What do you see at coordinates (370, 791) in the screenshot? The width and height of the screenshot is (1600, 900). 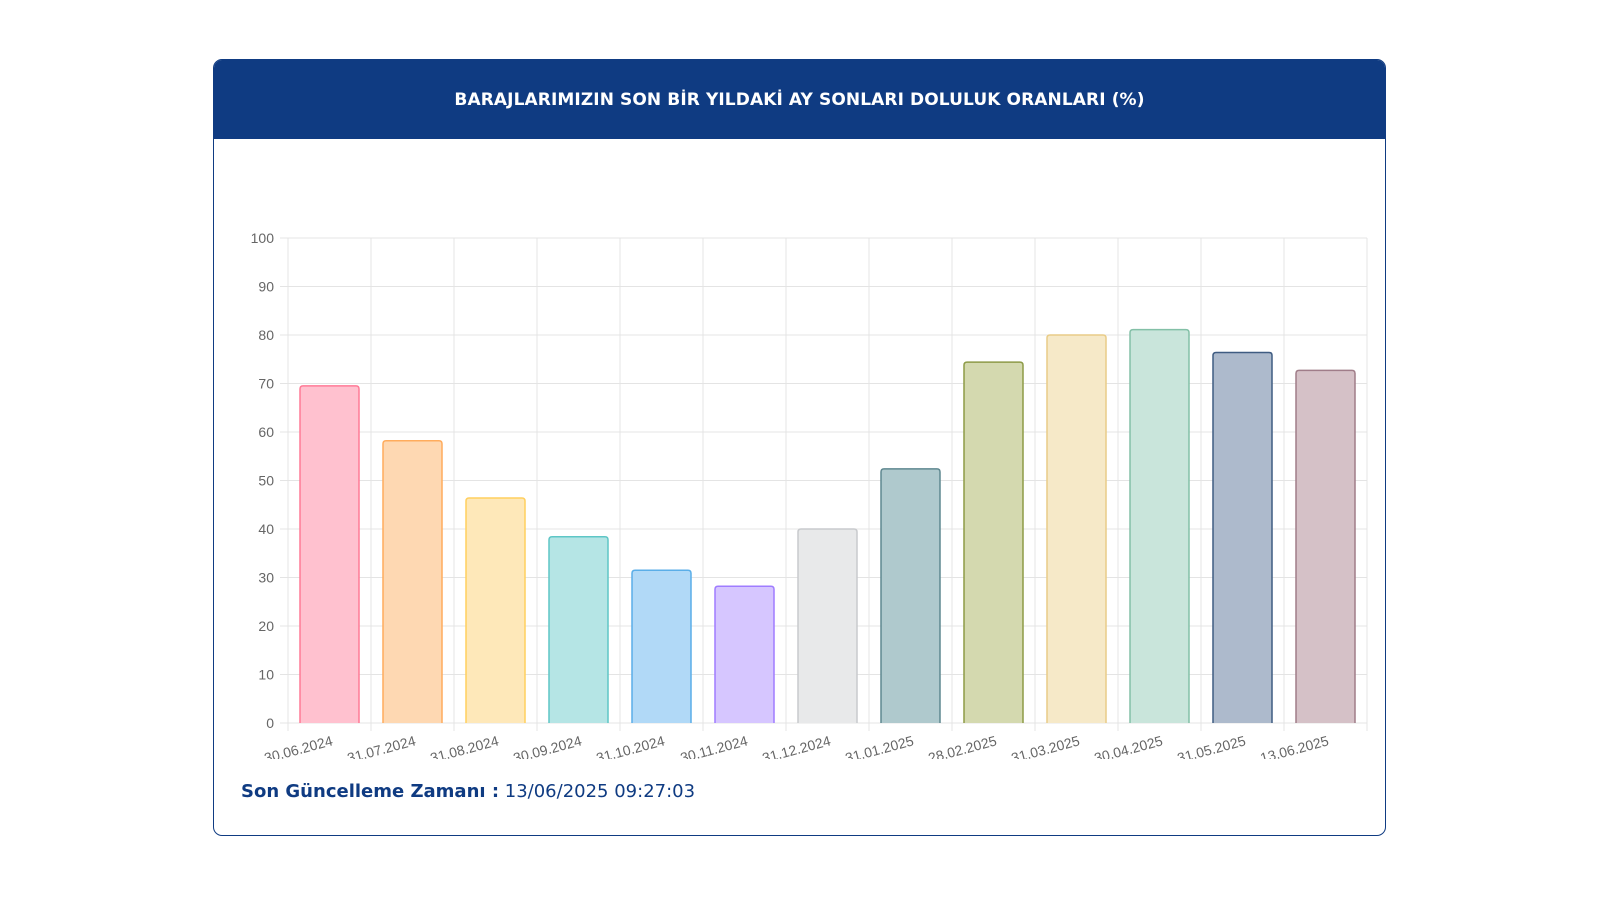 I see `last-updated-label: Son Güncelleme Zamanı :` at bounding box center [370, 791].